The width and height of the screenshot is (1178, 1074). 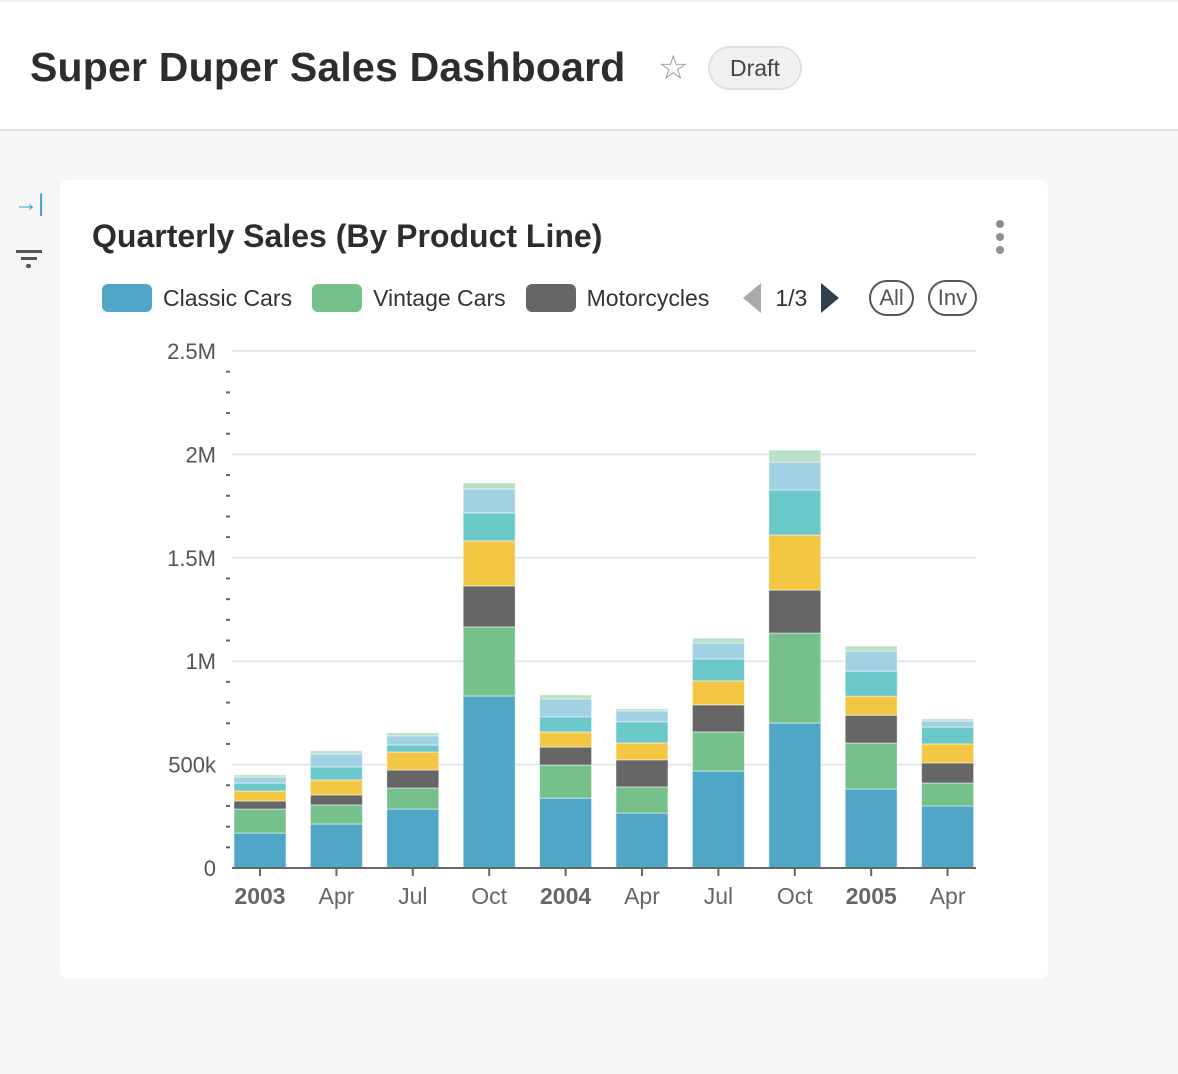 What do you see at coordinates (29, 259) in the screenshot?
I see `filter-icon` at bounding box center [29, 259].